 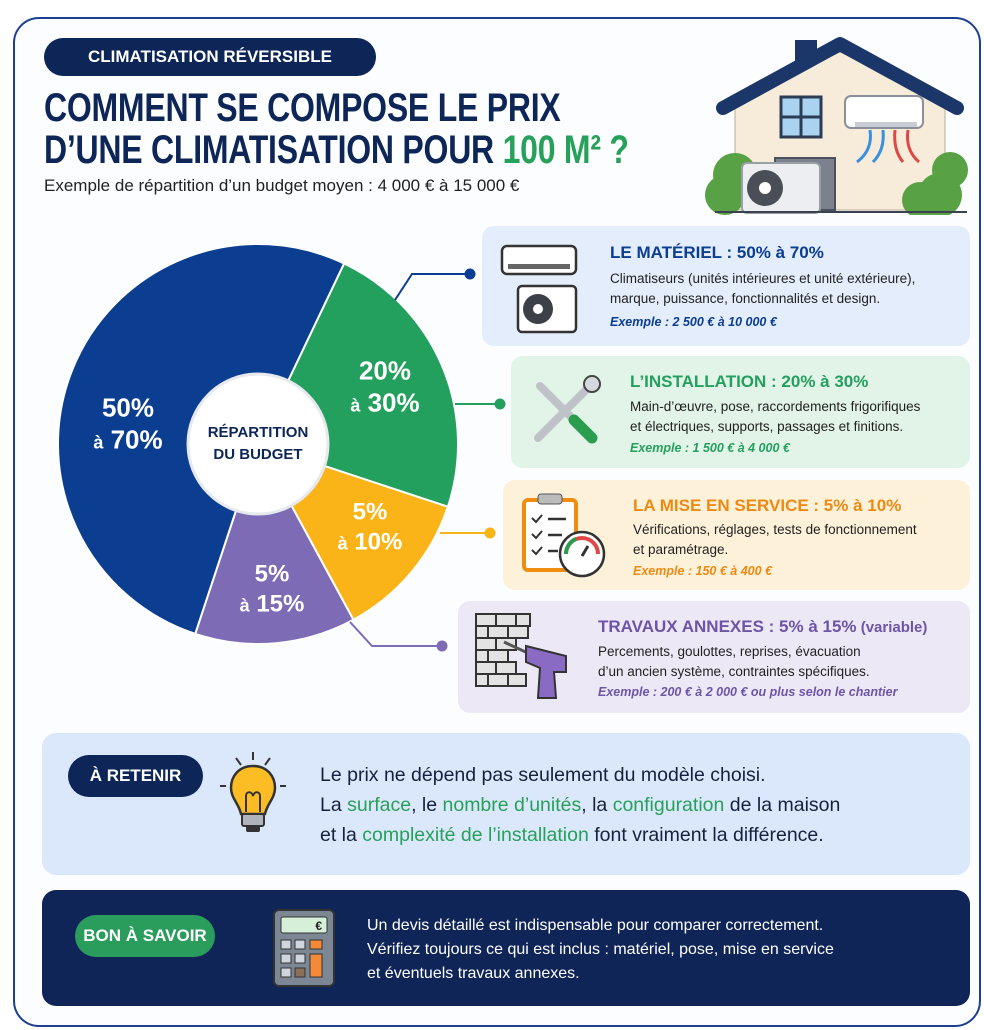 What do you see at coordinates (136, 439) in the screenshot?
I see `slice-label-high: 70%` at bounding box center [136, 439].